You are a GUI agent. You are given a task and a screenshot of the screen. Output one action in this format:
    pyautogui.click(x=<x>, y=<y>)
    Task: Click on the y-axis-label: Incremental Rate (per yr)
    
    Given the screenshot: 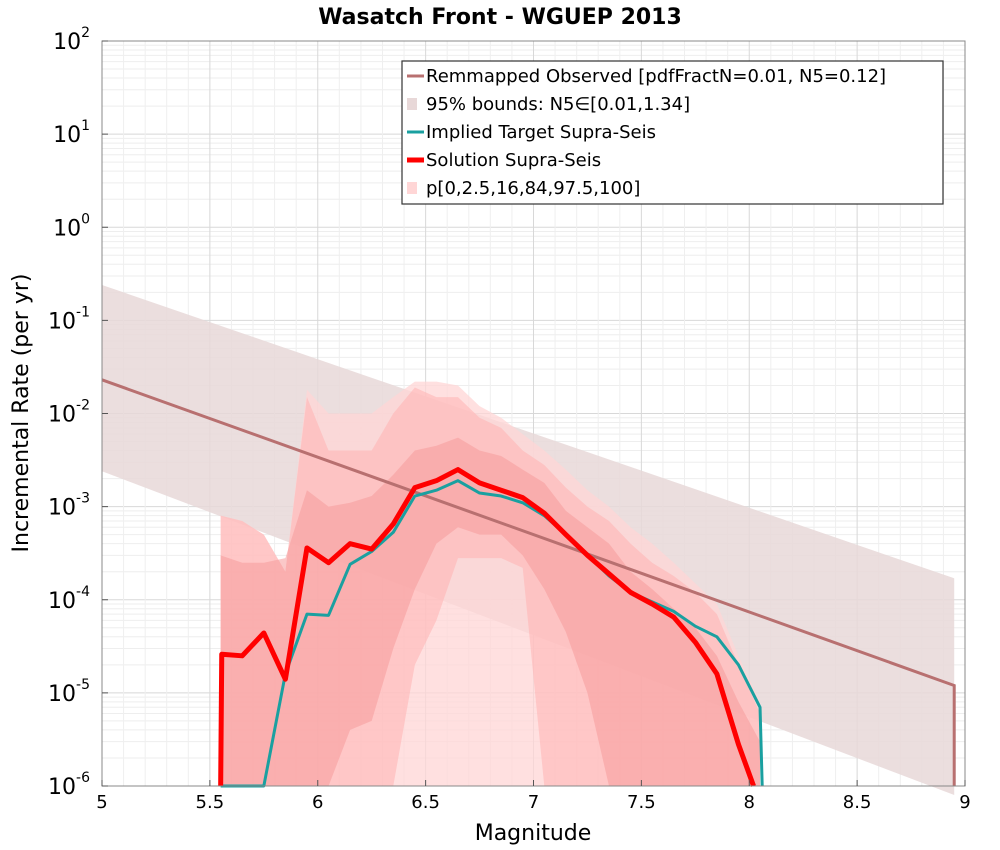 What is the action you would take?
    pyautogui.click(x=21, y=413)
    